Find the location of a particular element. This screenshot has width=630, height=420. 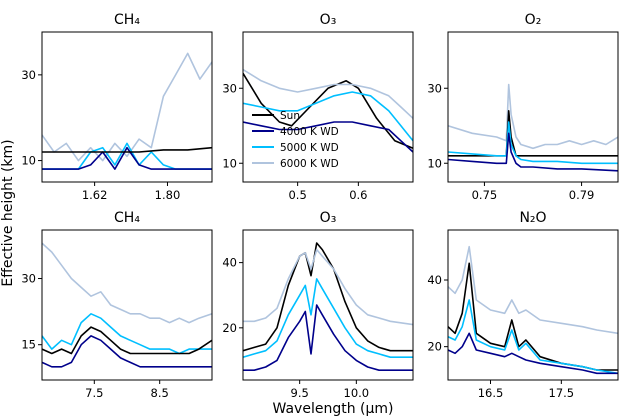

x-axis-label: Wavelength (μm) is located at coordinates (333, 409).